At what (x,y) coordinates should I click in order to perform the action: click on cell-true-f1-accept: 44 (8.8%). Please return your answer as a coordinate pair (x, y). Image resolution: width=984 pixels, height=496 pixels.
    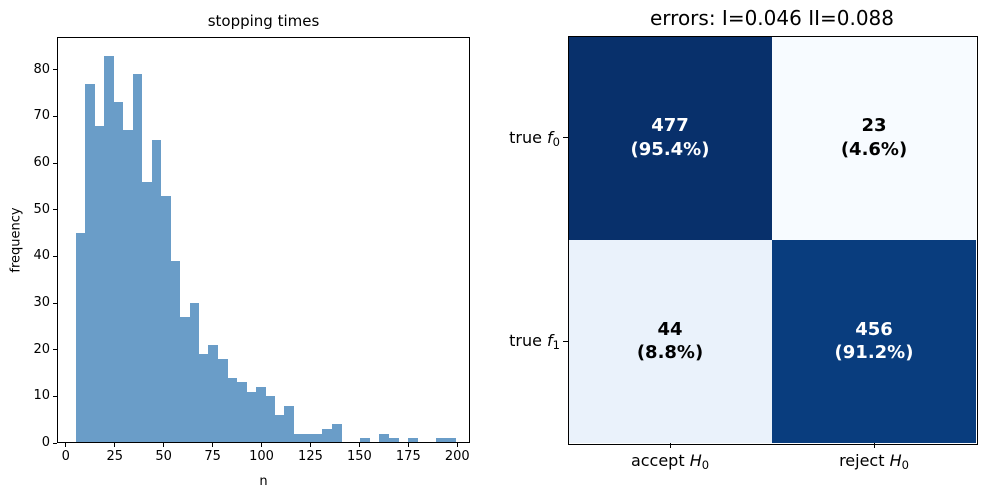
    Looking at the image, I should click on (670, 341).